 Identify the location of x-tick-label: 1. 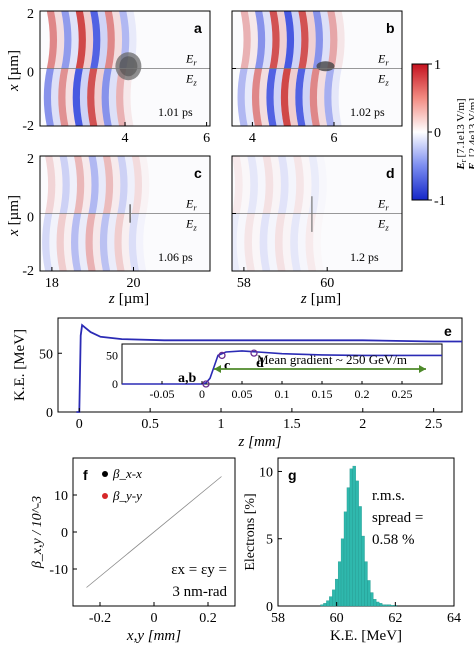
(221, 424).